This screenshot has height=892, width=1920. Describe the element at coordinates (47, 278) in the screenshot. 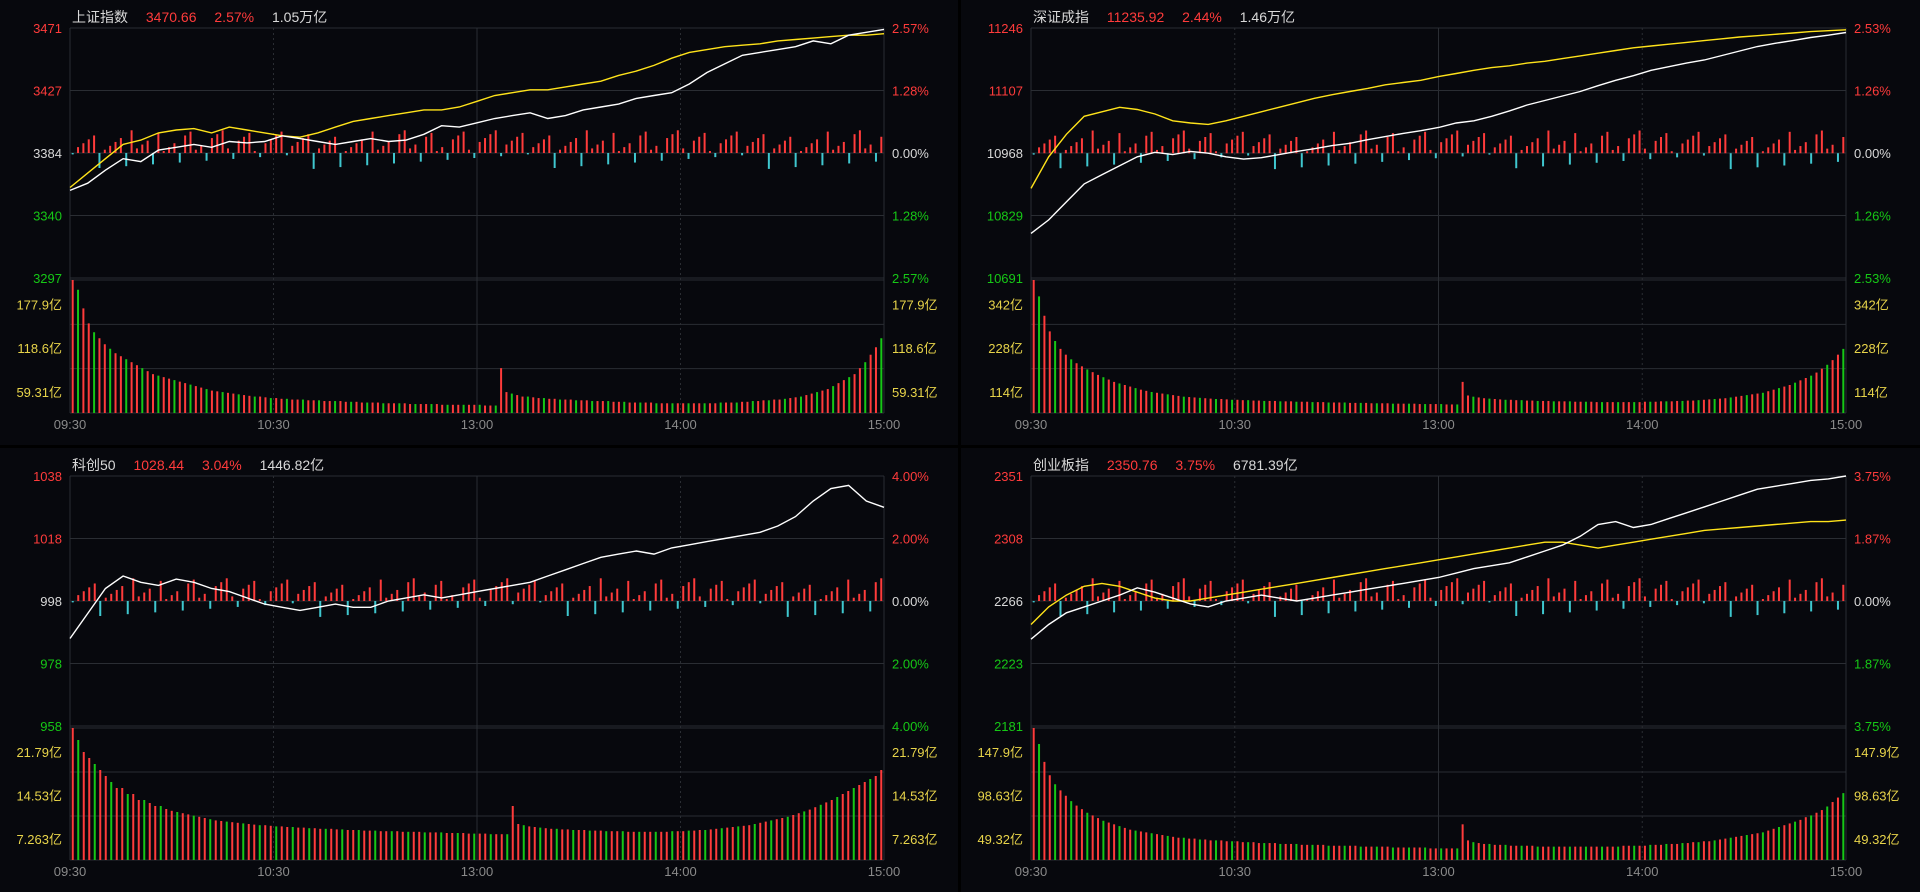

I see `y-tick-label-left: 3297` at that location.